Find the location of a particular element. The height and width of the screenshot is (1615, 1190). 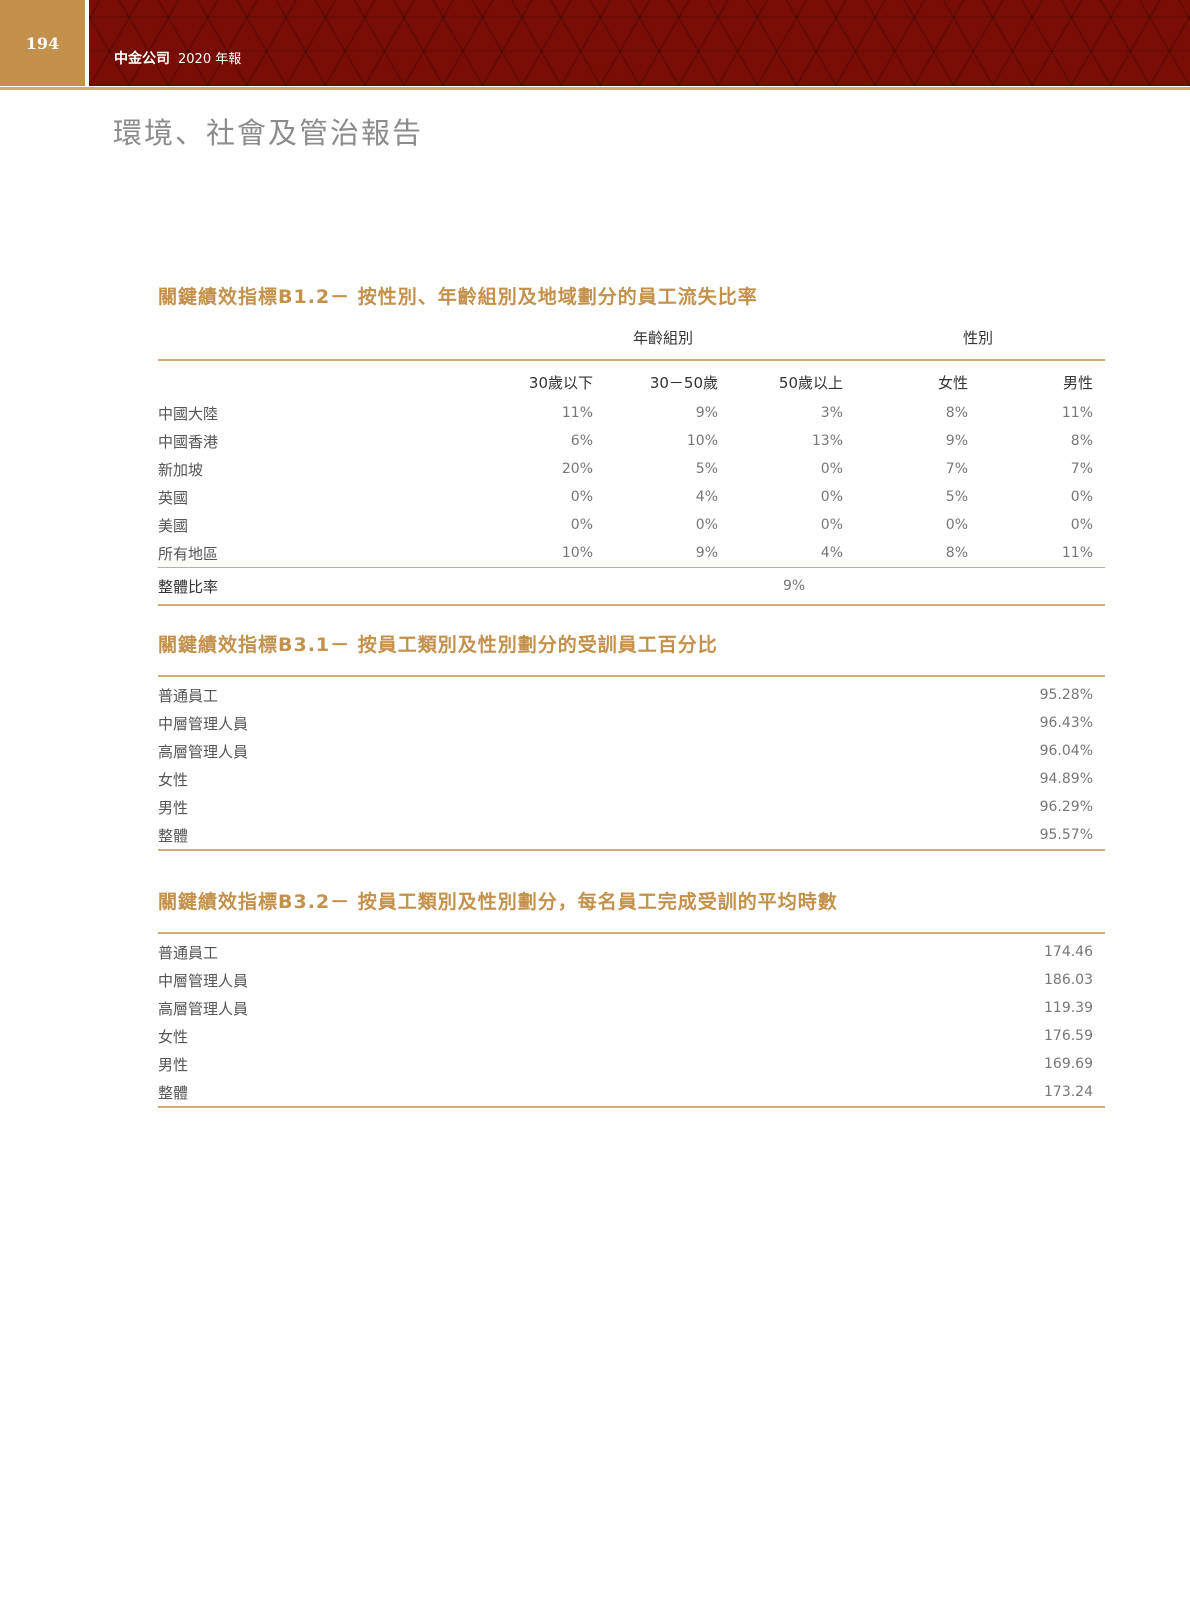

cell-value: 96.29% is located at coordinates (1066, 807).